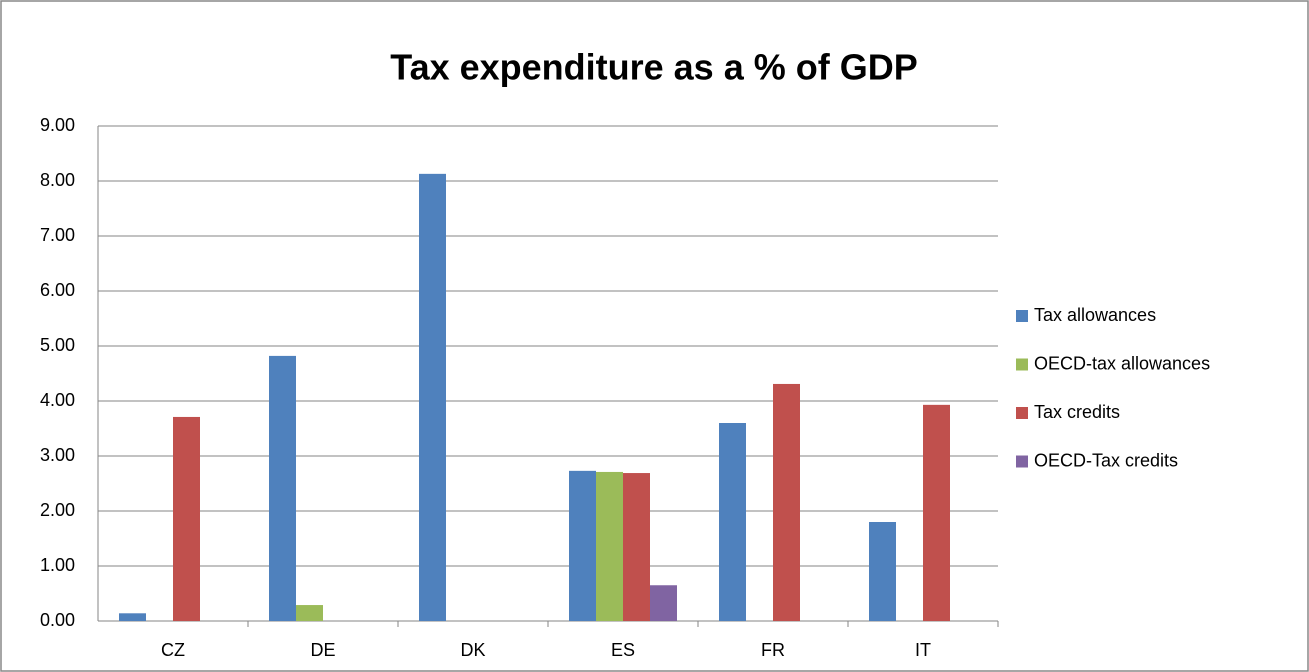 The image size is (1309, 672). I want to click on chart-title: Tax expenditure as a % of GDP, so click(653, 67).